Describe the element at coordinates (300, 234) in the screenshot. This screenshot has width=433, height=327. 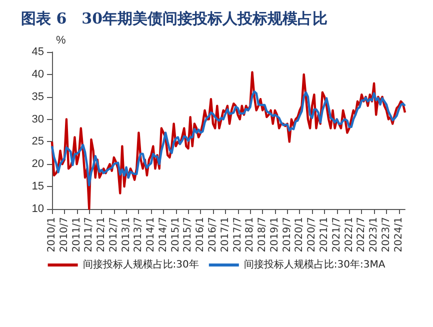
I see `x-tick-label: 2020/1` at that location.